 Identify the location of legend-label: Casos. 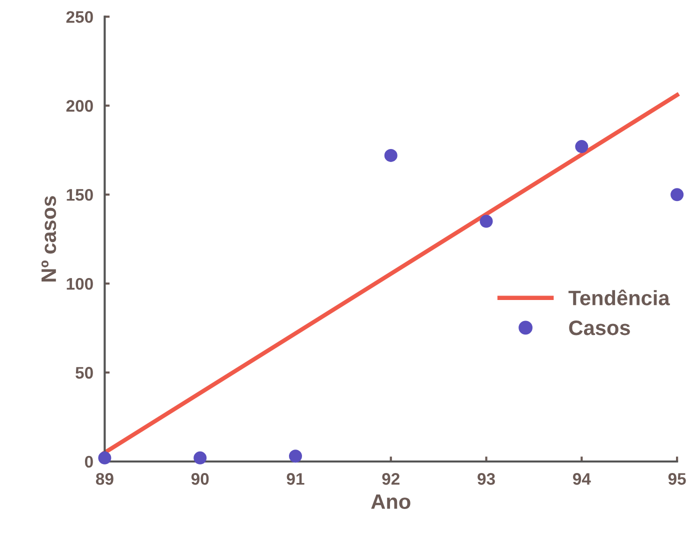
(599, 328).